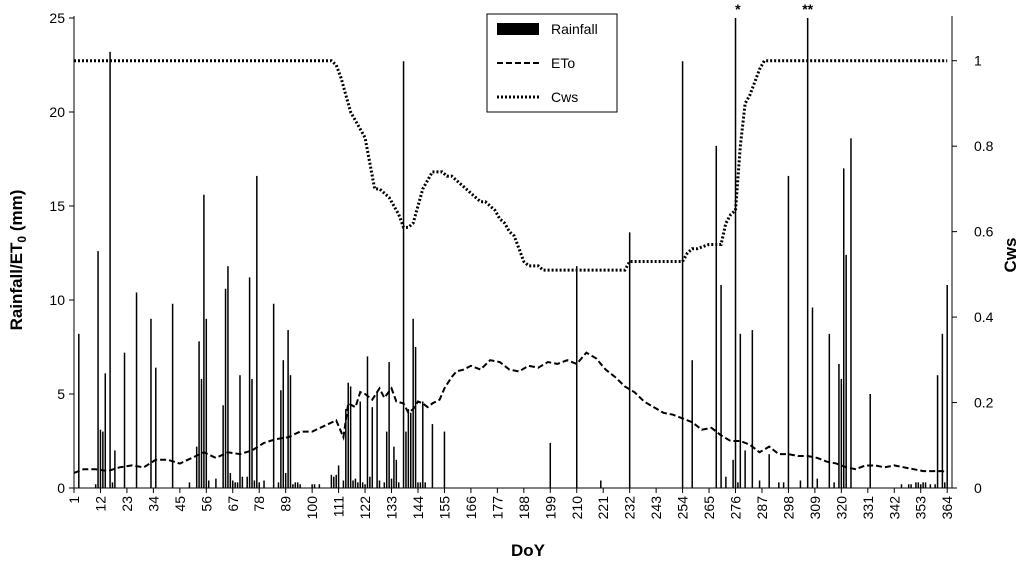 This screenshot has height=564, width=1024. I want to click on y-right-tick-label: 0.4, so click(984, 317).